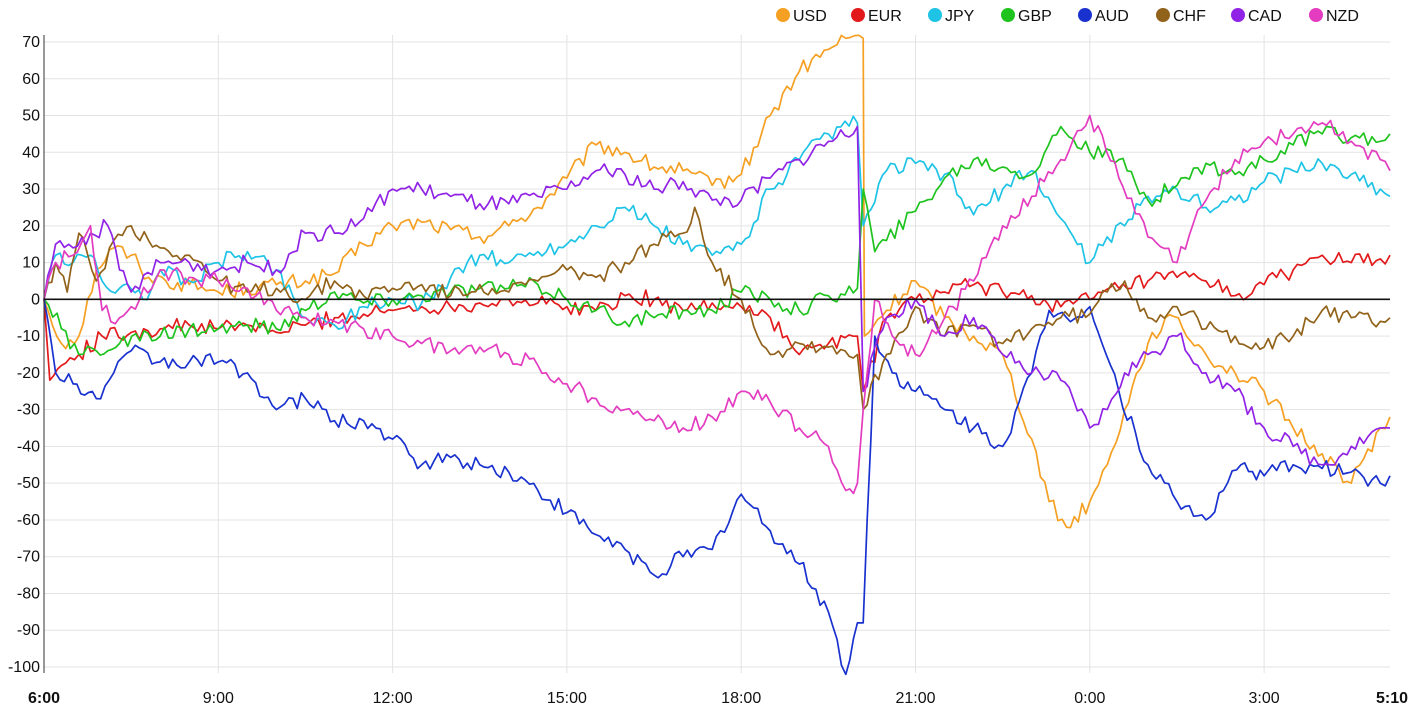 The image size is (1416, 717). What do you see at coordinates (1112, 16) in the screenshot?
I see `legend-label: AUD` at bounding box center [1112, 16].